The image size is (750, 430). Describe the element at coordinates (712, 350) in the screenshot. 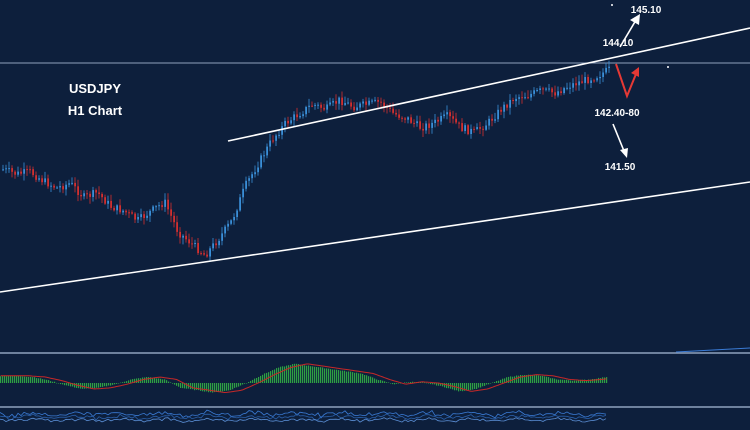

I see `indicator-edge-line` at that location.